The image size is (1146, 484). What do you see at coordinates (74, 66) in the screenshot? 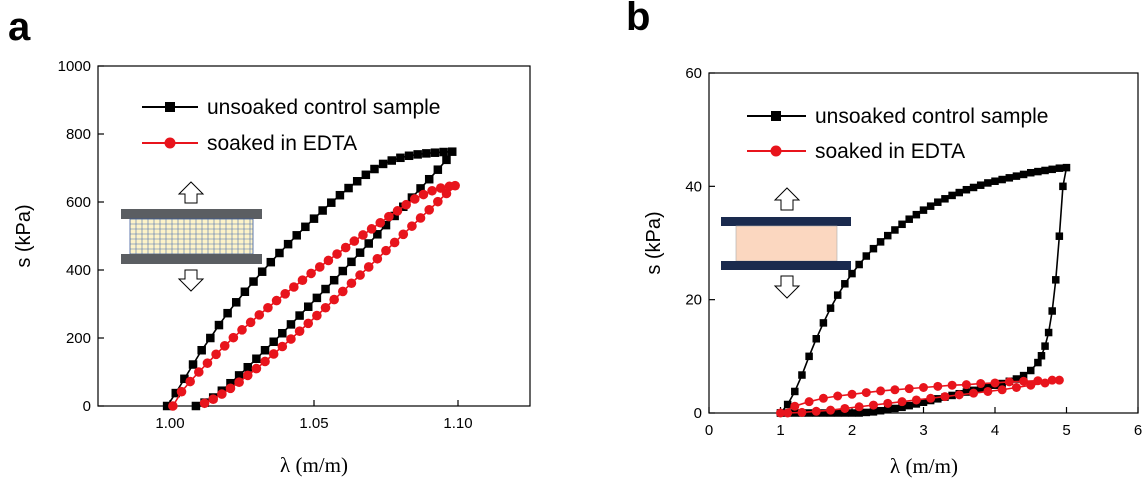
I see `panel-a-y-tick-label: 1000` at bounding box center [74, 66].